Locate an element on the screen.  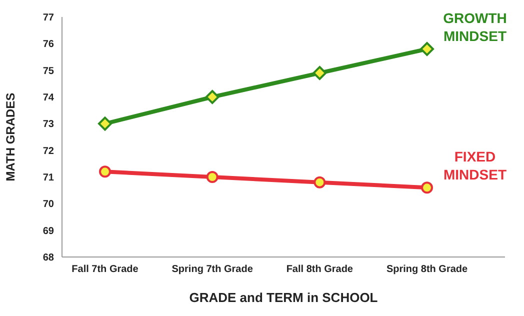
x-tick-label: Spring 7th Grade is located at coordinates (213, 270).